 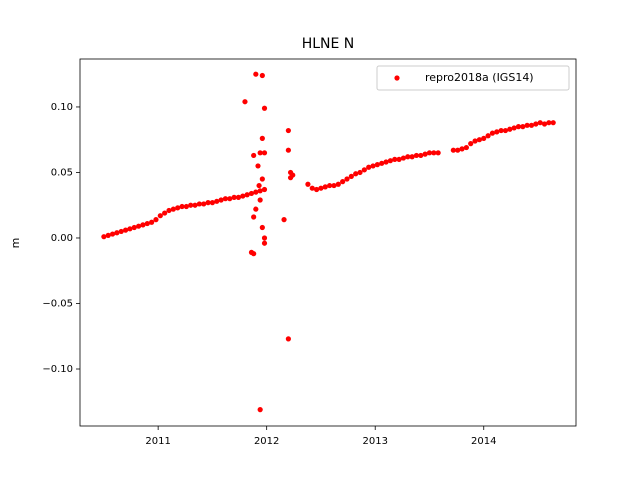 I want to click on chart-title: HLNE N, so click(x=328, y=44).